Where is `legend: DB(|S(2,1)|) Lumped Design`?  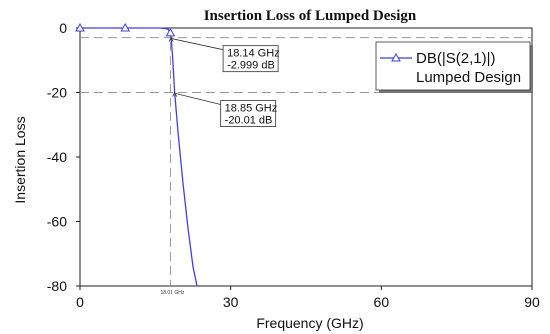 legend: DB(|S(2,1)|) Lumped Design is located at coordinates (454, 67).